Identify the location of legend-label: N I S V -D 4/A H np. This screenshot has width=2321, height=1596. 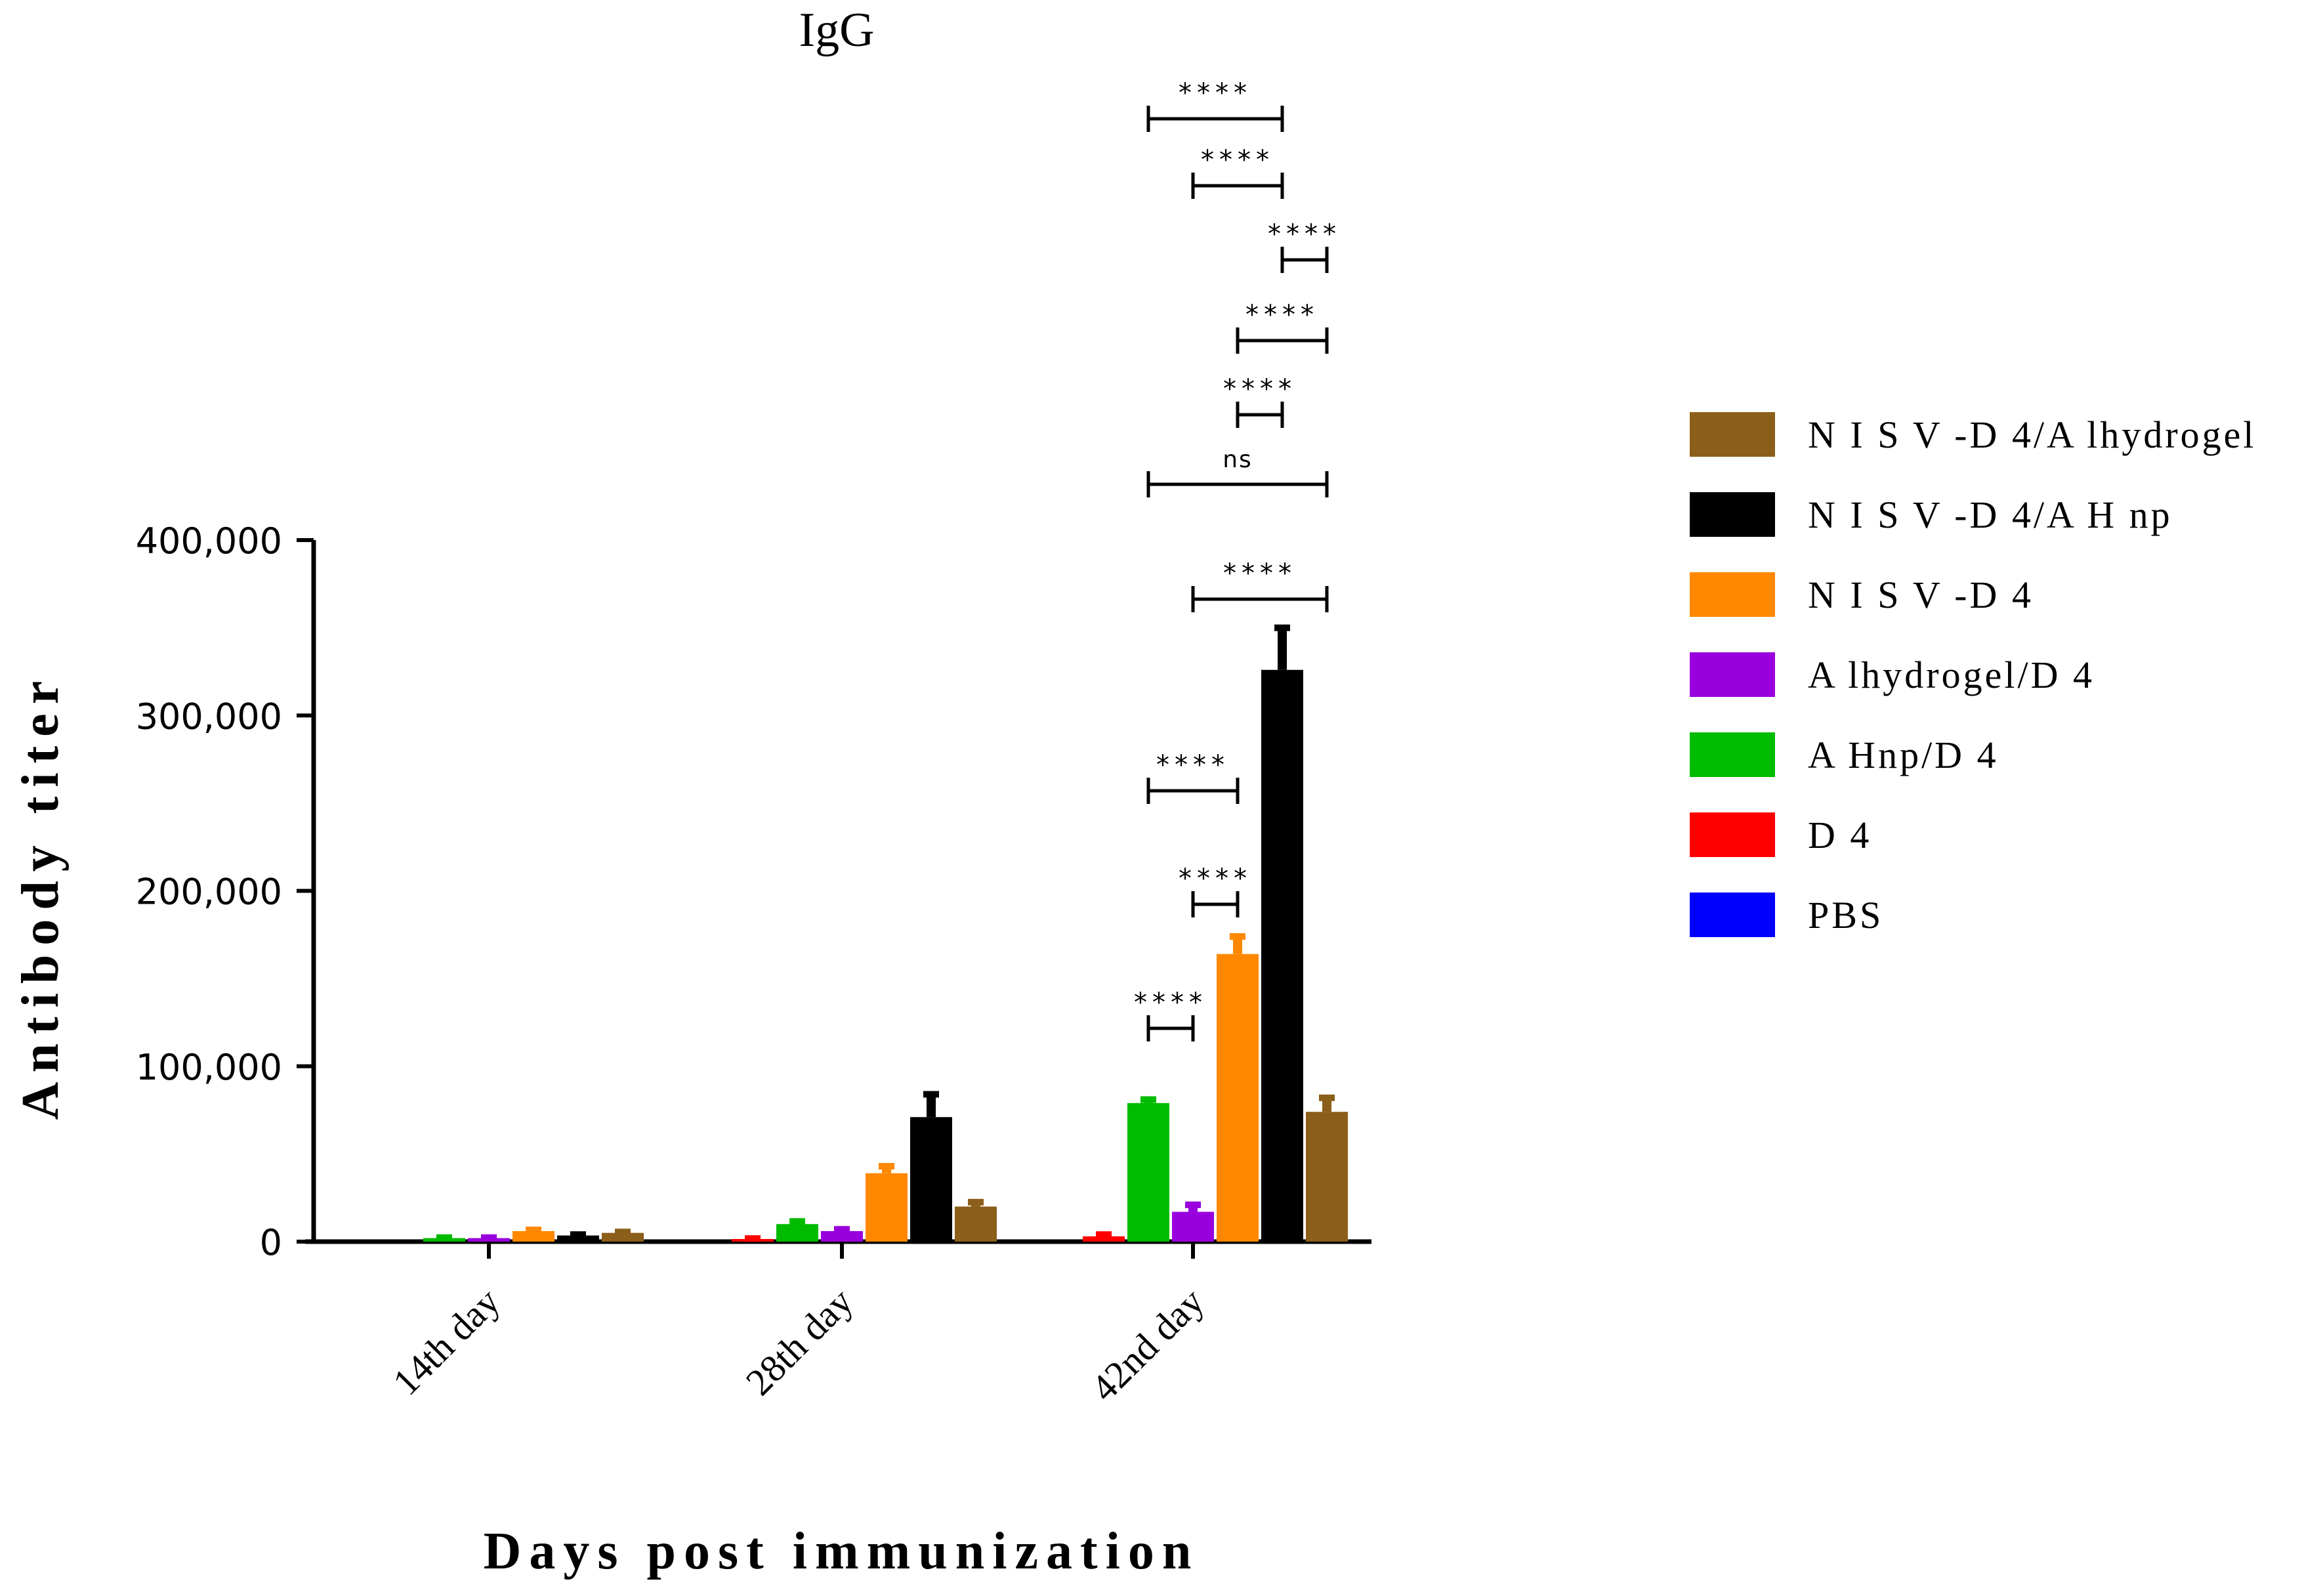
(1991, 515).